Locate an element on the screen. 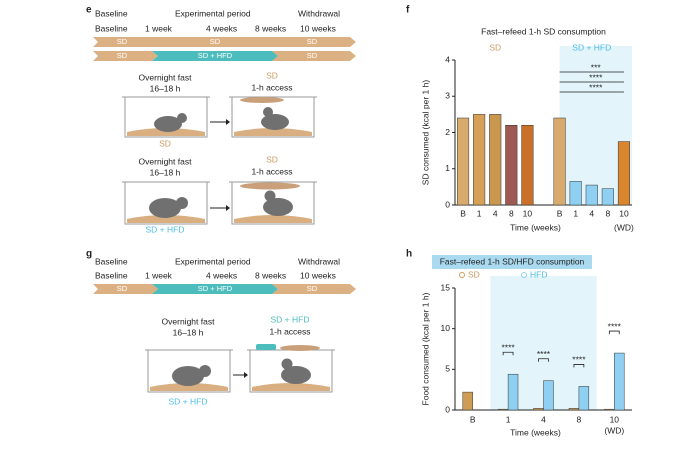  title-box is located at coordinates (512, 262).